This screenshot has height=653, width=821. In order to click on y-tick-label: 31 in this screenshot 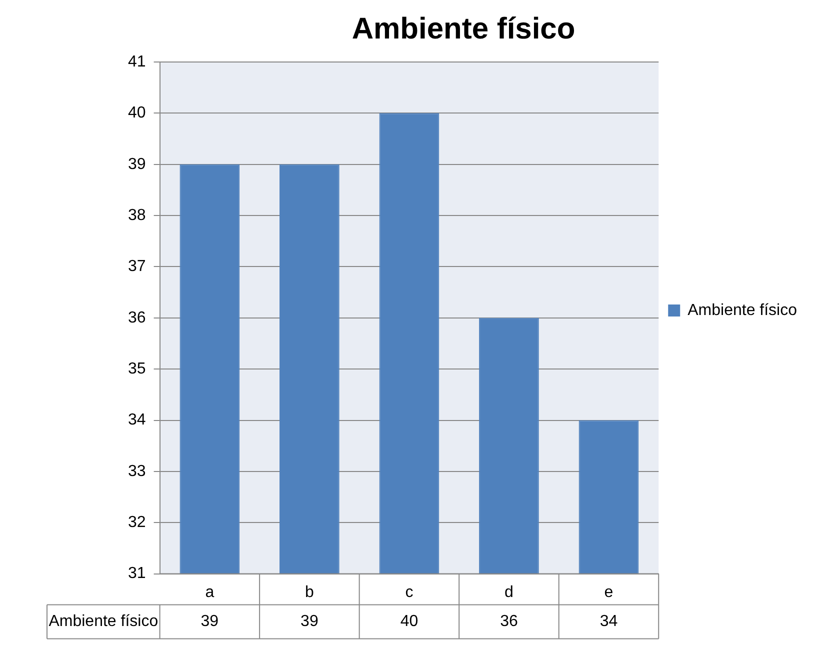, I will do `click(137, 573)`.